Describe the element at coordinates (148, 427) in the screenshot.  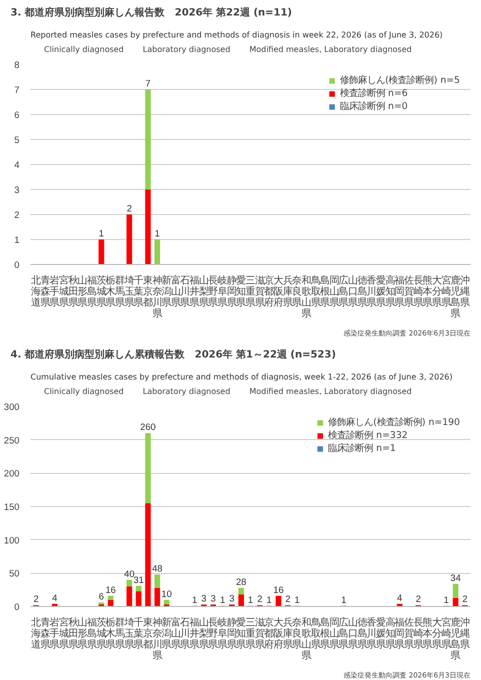
I see `total-label: 260` at that location.